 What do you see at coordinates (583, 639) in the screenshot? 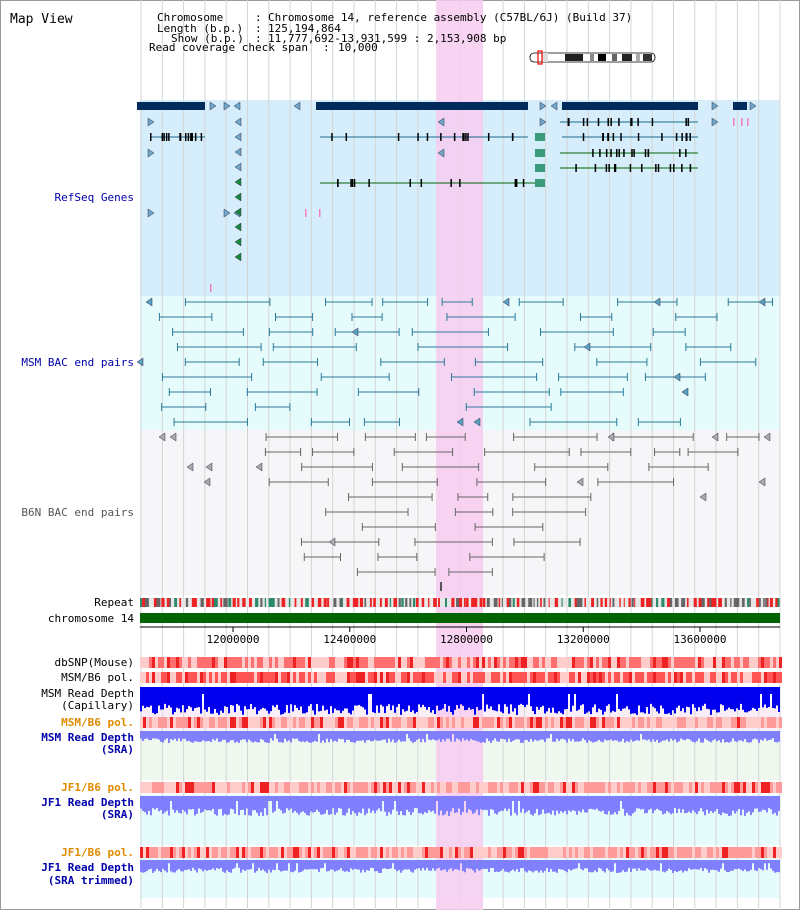
I see `axis-tick-label: 13200000` at bounding box center [583, 639].